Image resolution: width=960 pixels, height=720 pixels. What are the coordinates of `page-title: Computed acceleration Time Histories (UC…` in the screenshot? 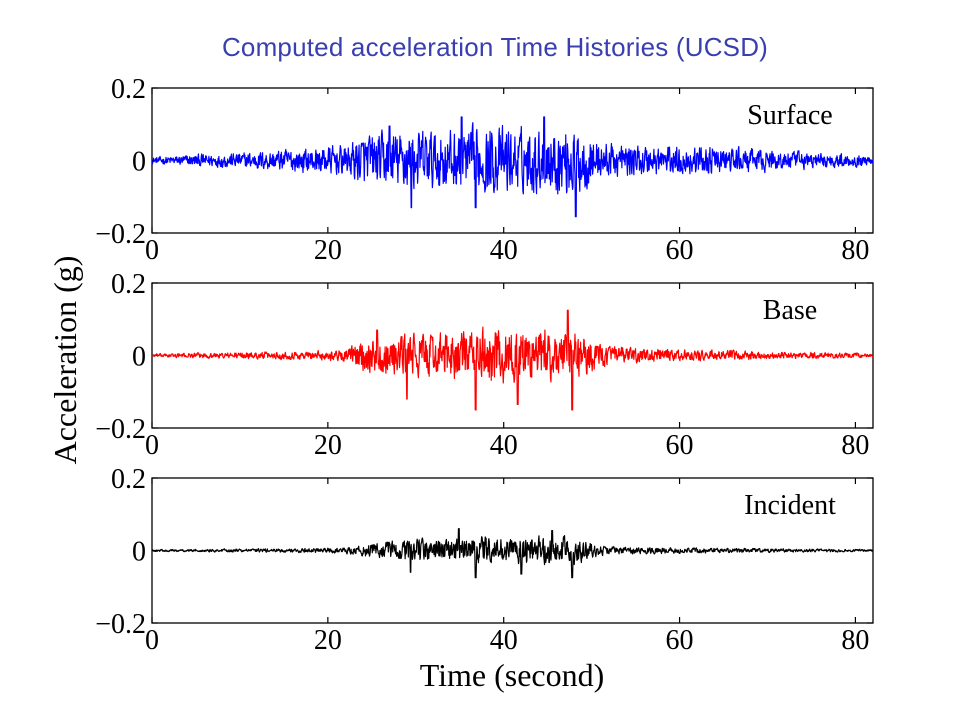 It's located at (495, 47).